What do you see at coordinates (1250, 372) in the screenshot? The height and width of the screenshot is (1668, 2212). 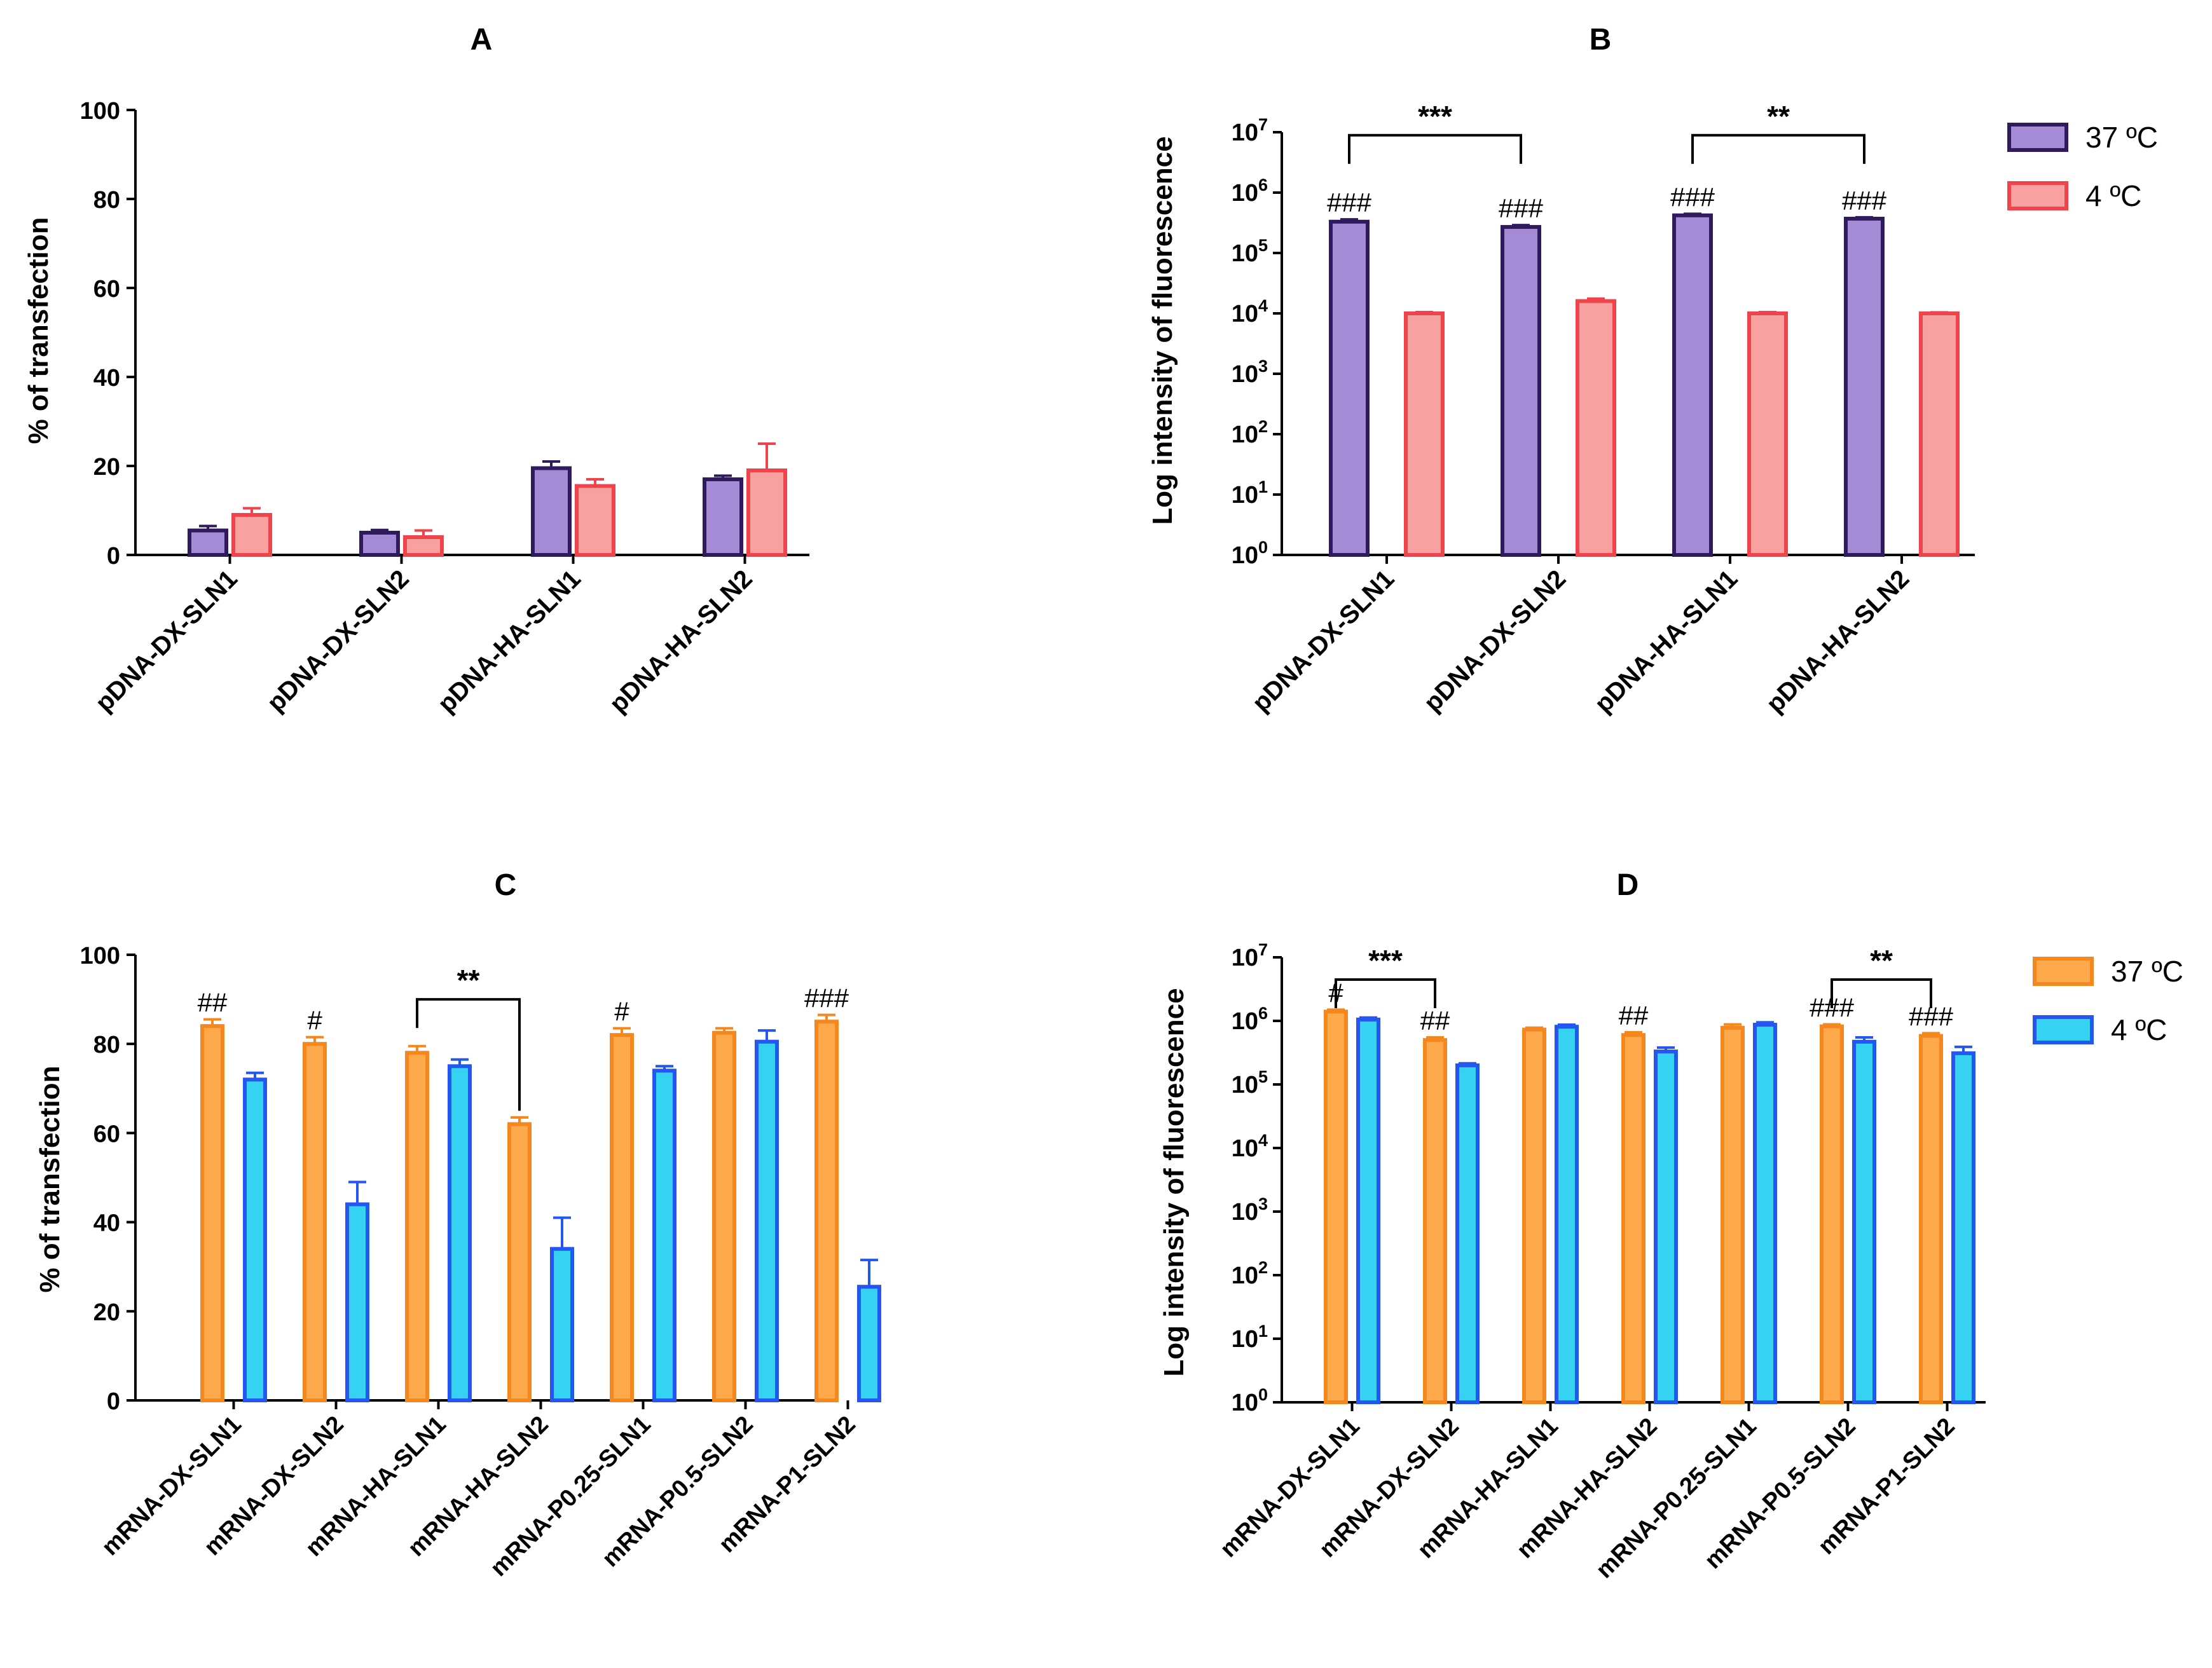 I see `y-tick-label: 10³` at bounding box center [1250, 372].